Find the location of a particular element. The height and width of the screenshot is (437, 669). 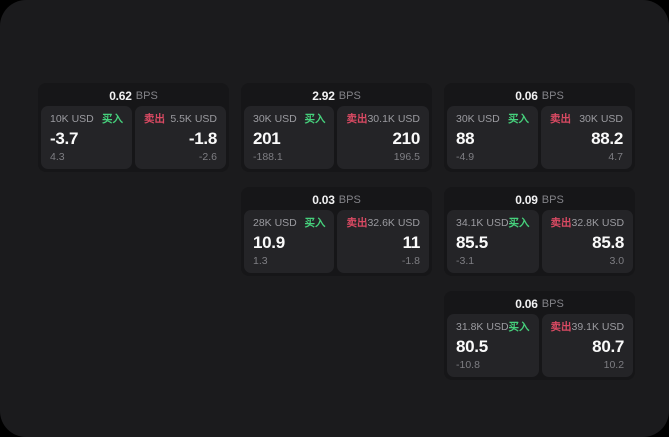

bps-value: 0.03 is located at coordinates (323, 200).